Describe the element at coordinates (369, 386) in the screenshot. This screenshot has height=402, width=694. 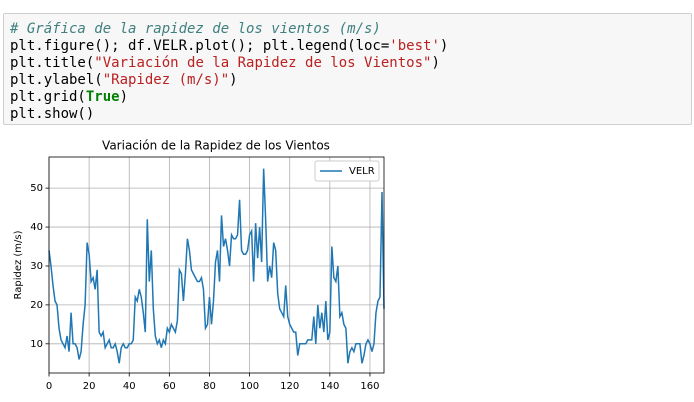
I see `x-tick-label: 160` at that location.